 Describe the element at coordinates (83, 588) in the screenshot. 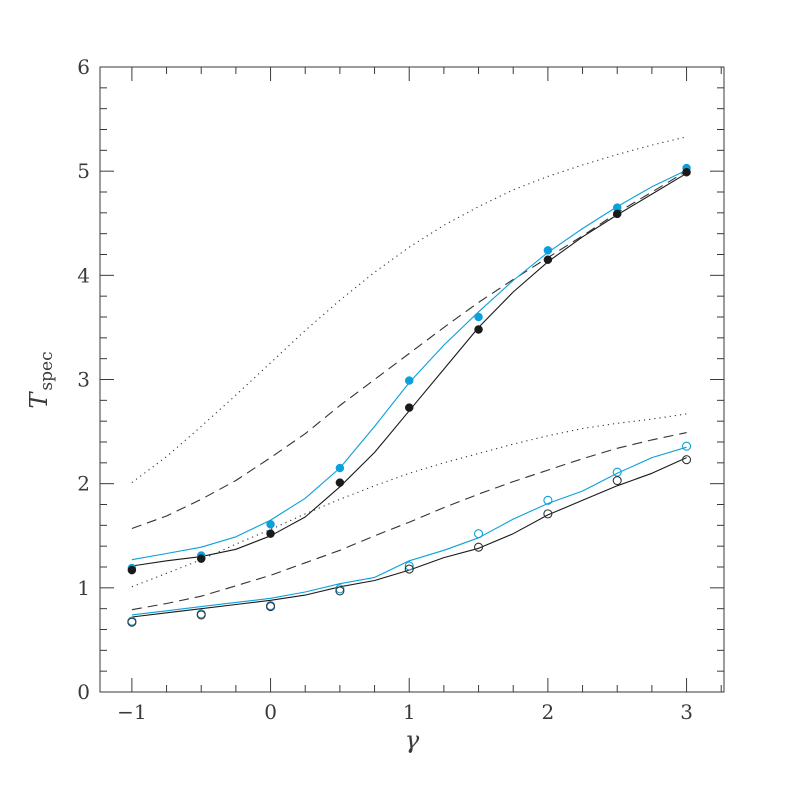

I see `y-tick-label: 1` at that location.